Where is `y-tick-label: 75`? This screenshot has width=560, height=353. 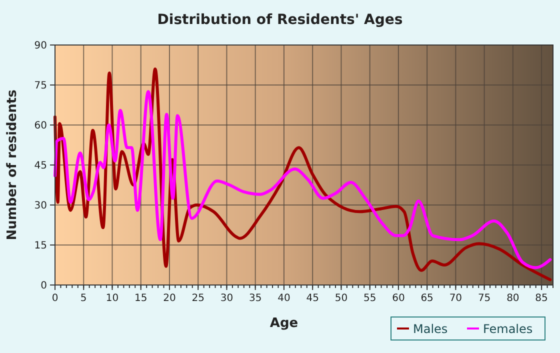
y-tick-label: 75 is located at coordinates (40, 86).